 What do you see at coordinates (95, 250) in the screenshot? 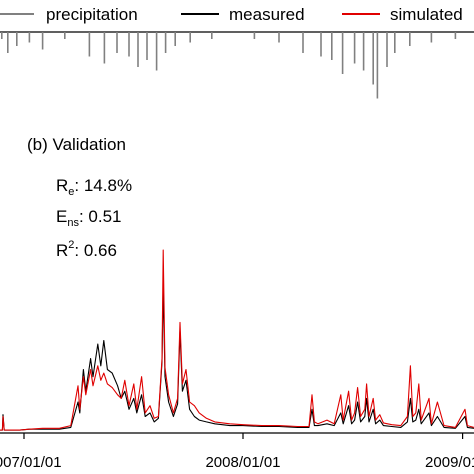
I see `stat-r2-value: : 0.66` at bounding box center [95, 250].